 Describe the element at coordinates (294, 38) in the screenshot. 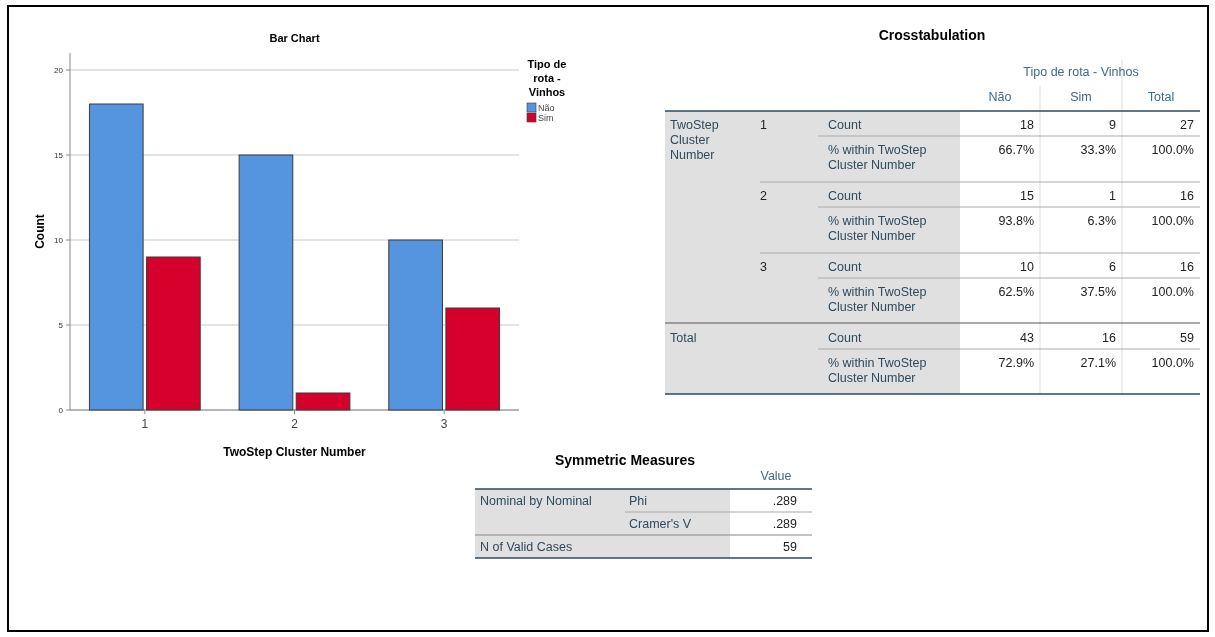

I see `chart-title: Bar Chart` at that location.